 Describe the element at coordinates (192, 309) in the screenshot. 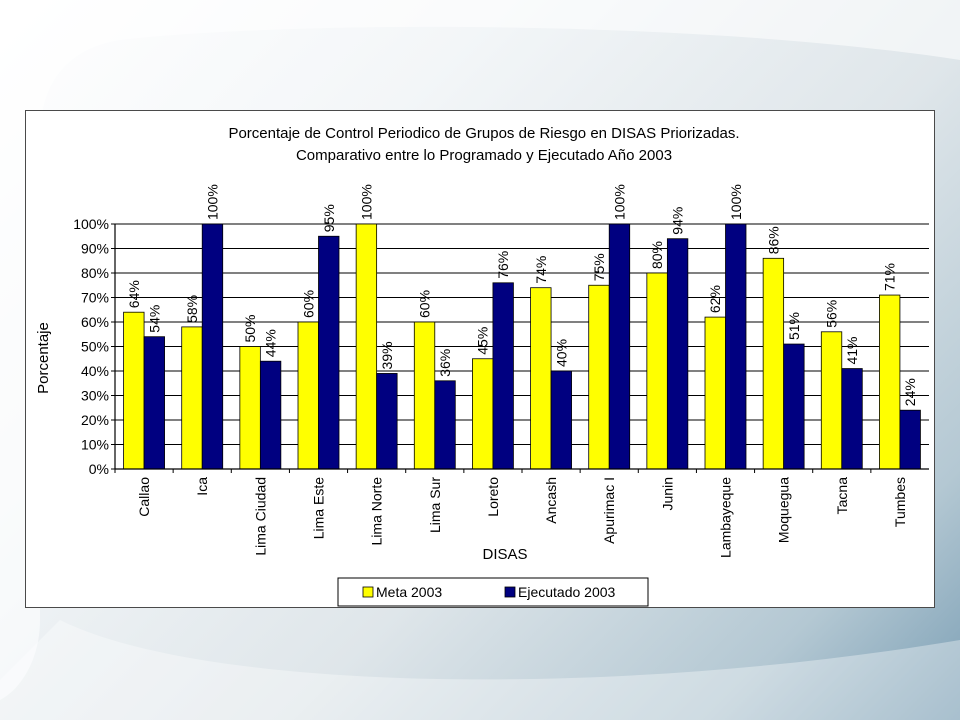

I see `data-label-meta-2003-ica: 58%` at that location.